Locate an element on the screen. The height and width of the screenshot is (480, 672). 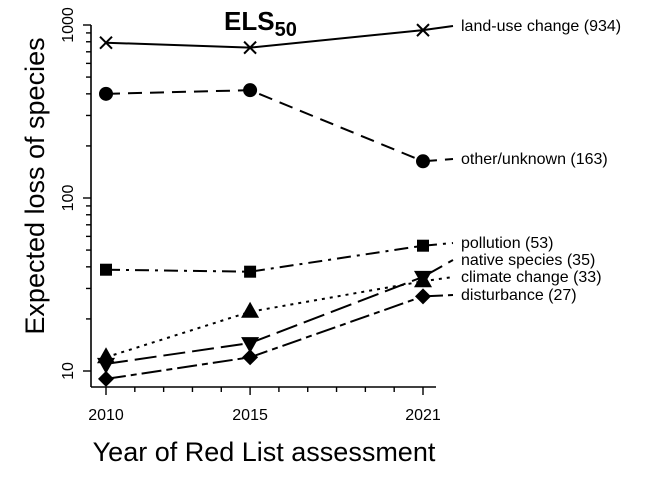
series-disturbance is located at coordinates (264, 337).